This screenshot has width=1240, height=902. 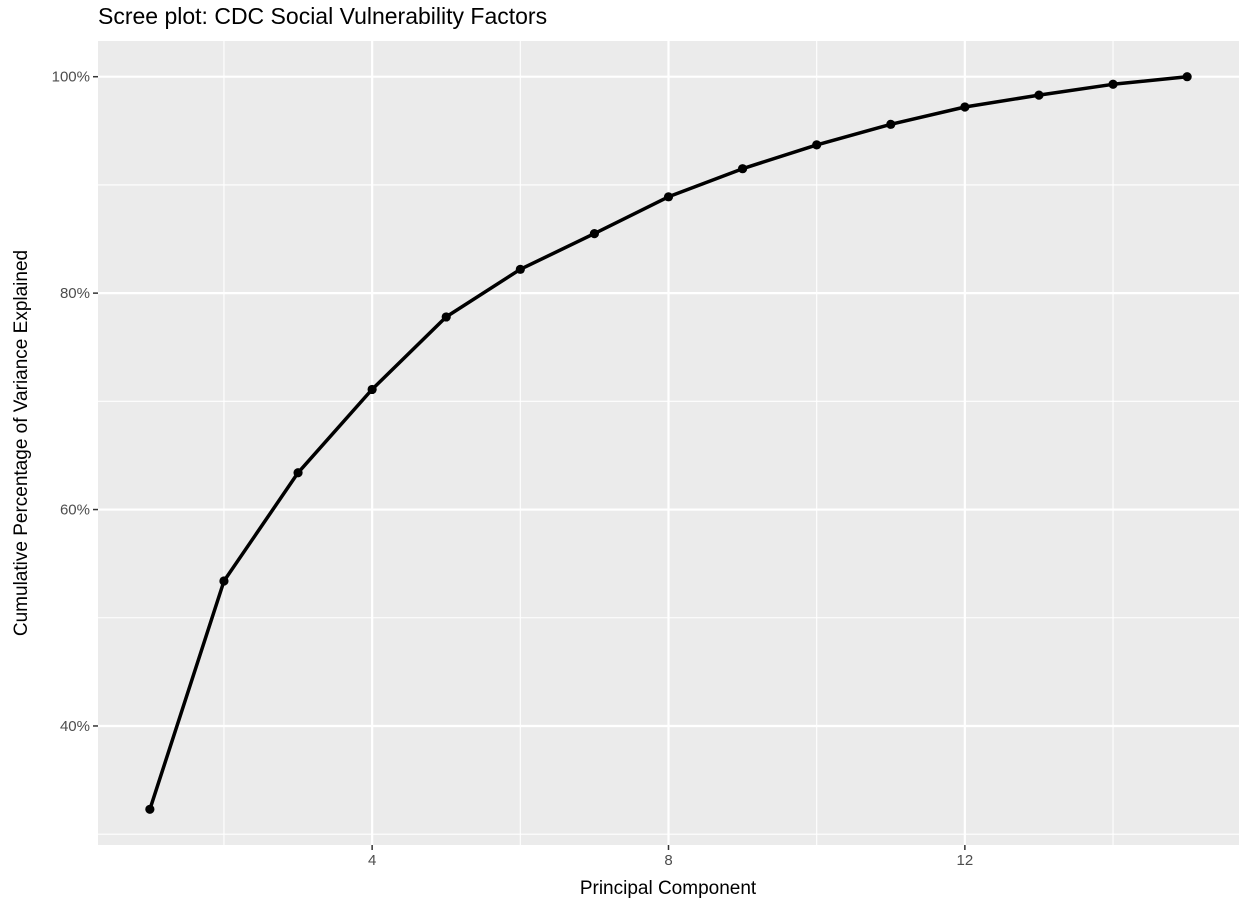 What do you see at coordinates (668, 860) in the screenshot?
I see `x-tick-label: 8` at bounding box center [668, 860].